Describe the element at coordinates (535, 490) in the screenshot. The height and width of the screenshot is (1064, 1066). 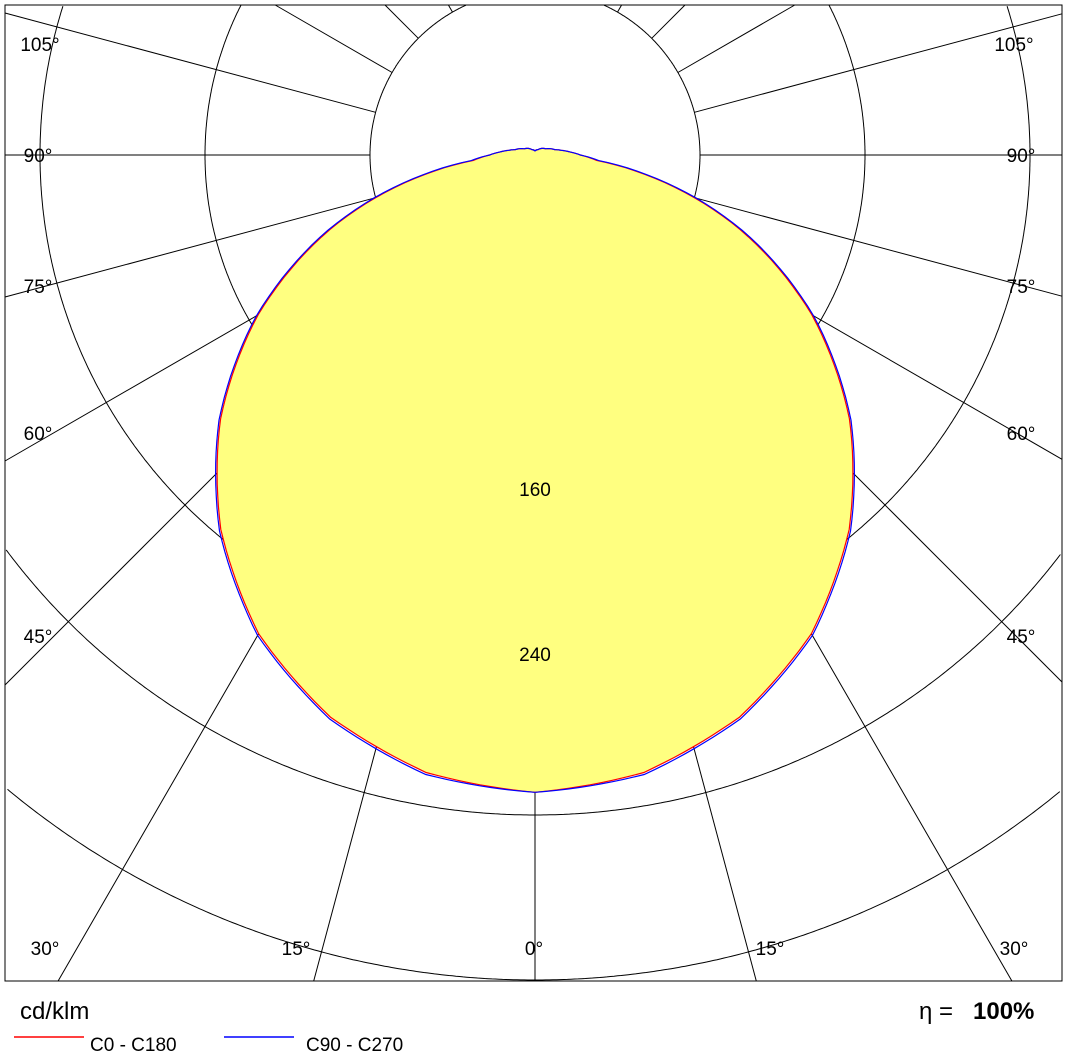
I see `radial-tick-label: 160` at that location.